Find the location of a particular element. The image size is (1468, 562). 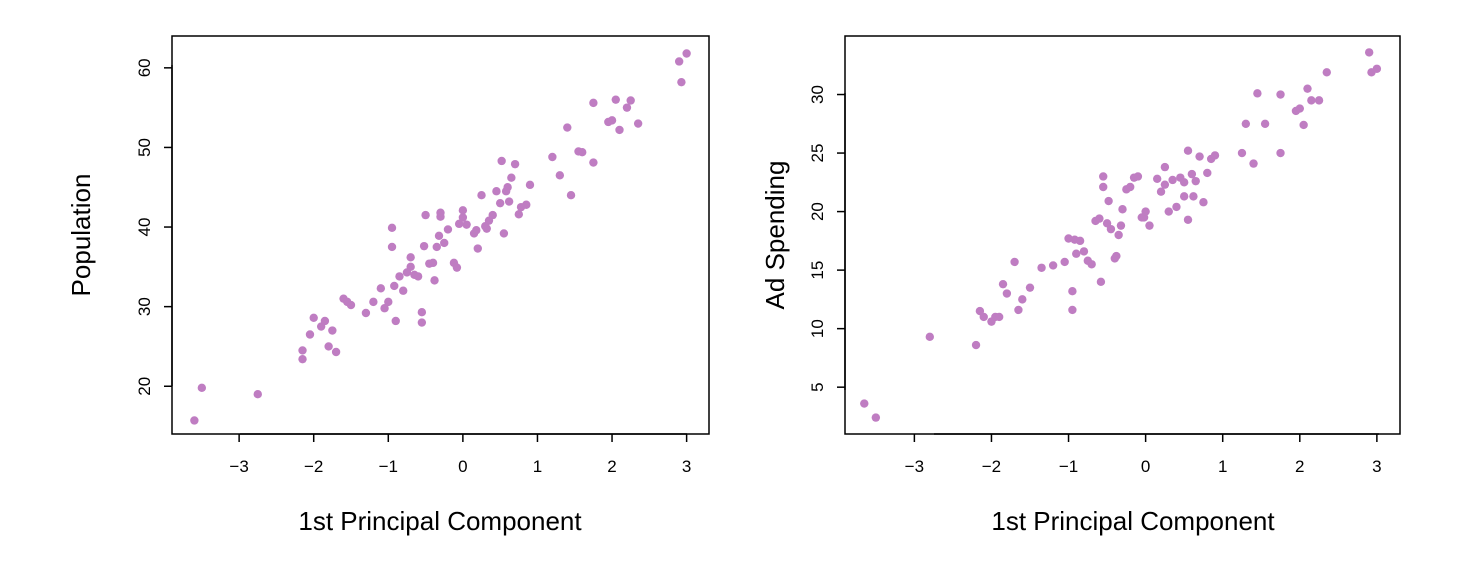

y-axis: 20 30 40 50 60 is located at coordinates (154, 227).